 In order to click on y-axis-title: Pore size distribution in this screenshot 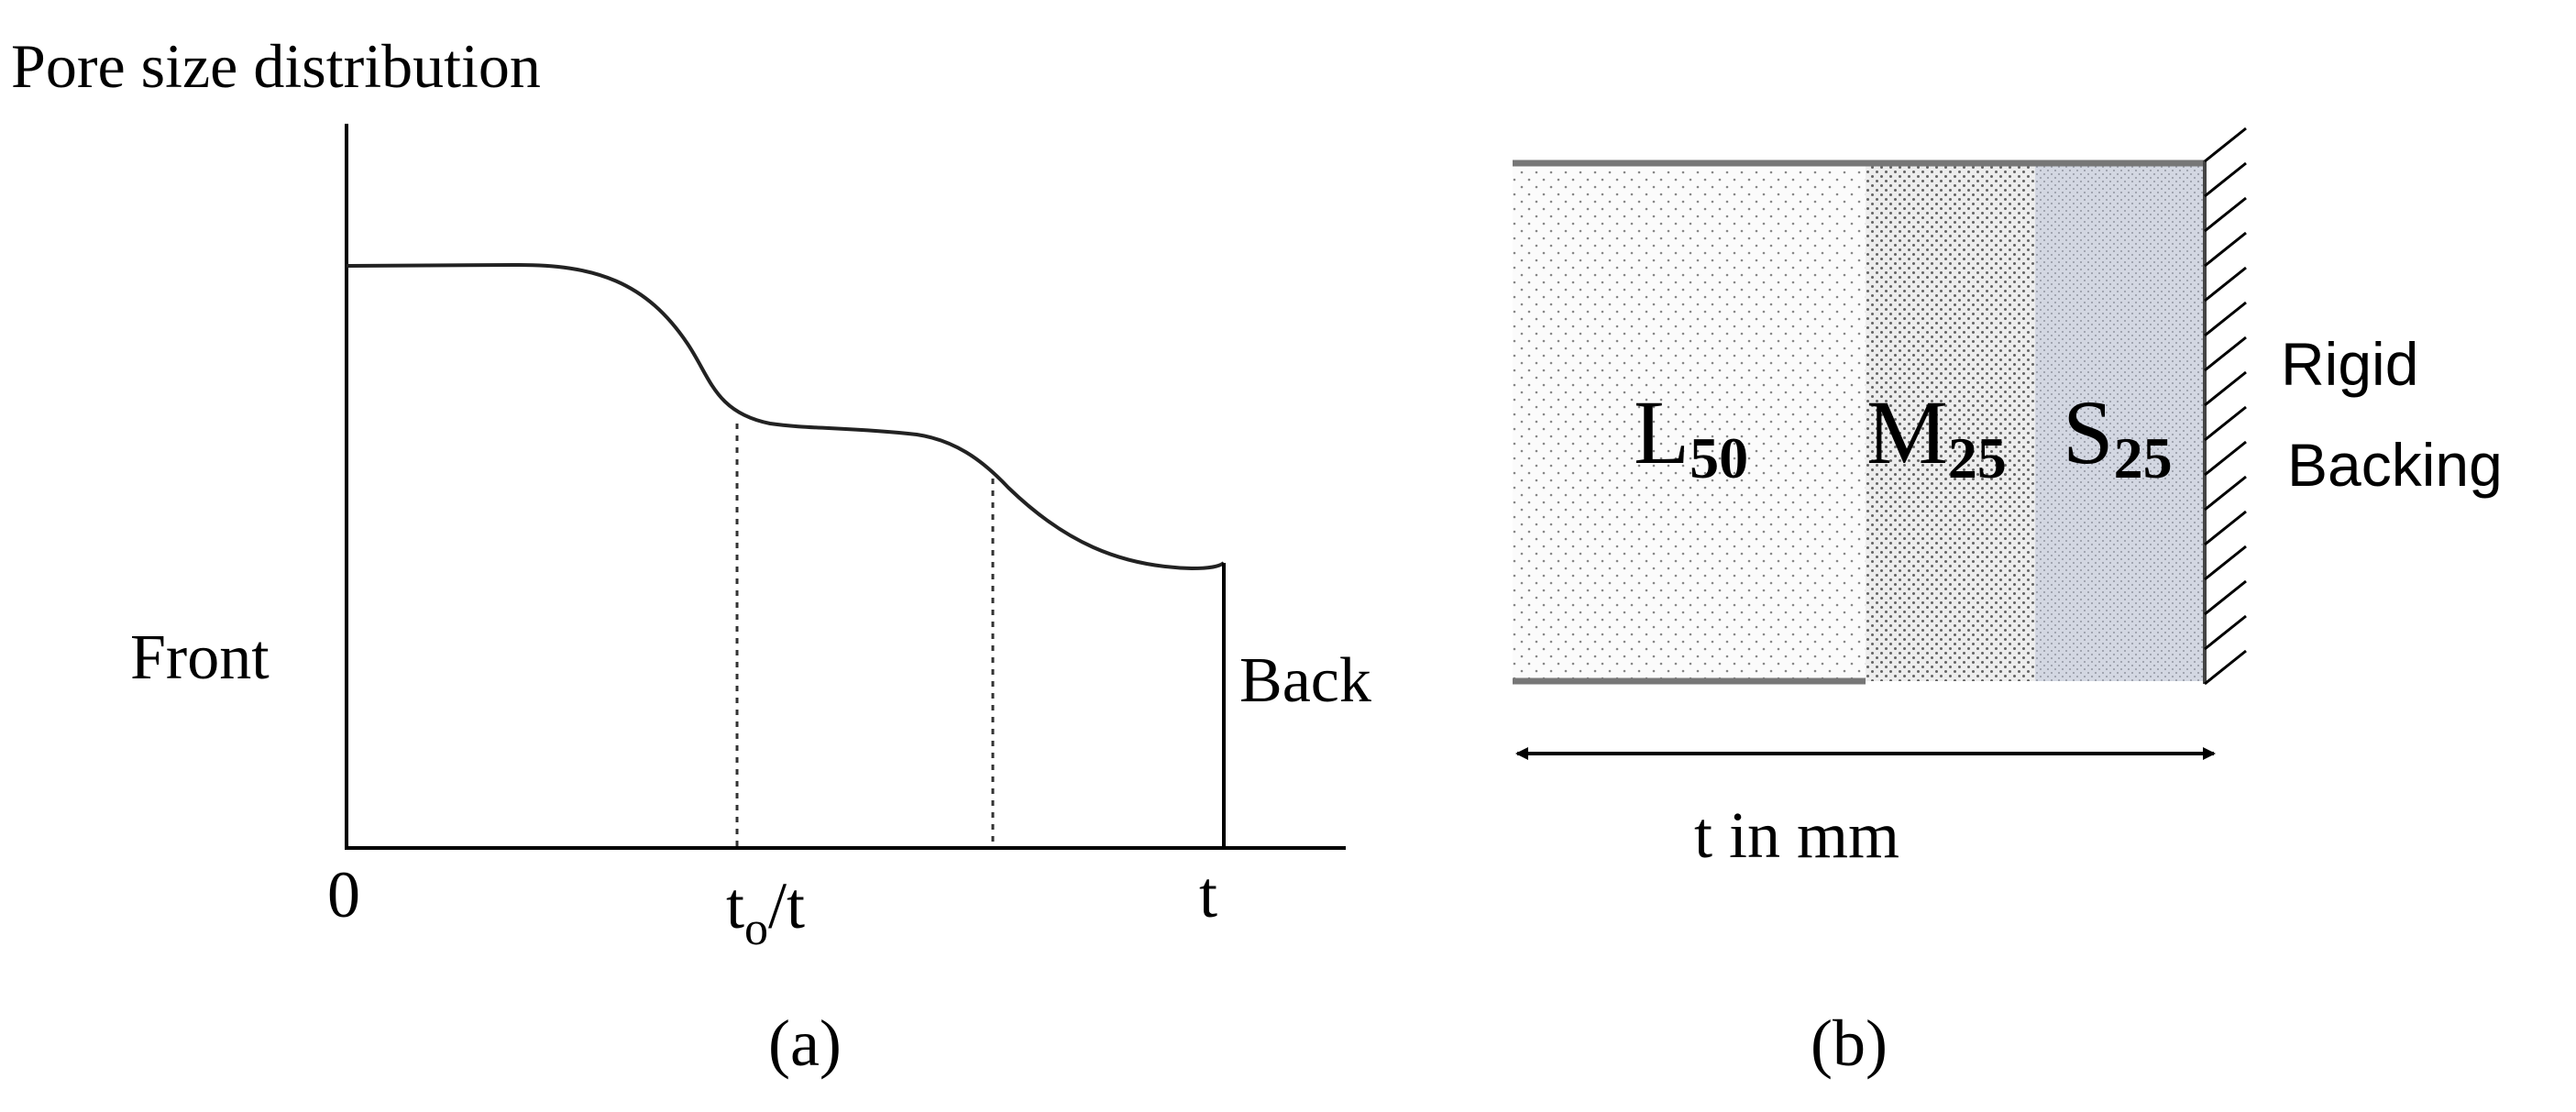, I will do `click(276, 66)`.